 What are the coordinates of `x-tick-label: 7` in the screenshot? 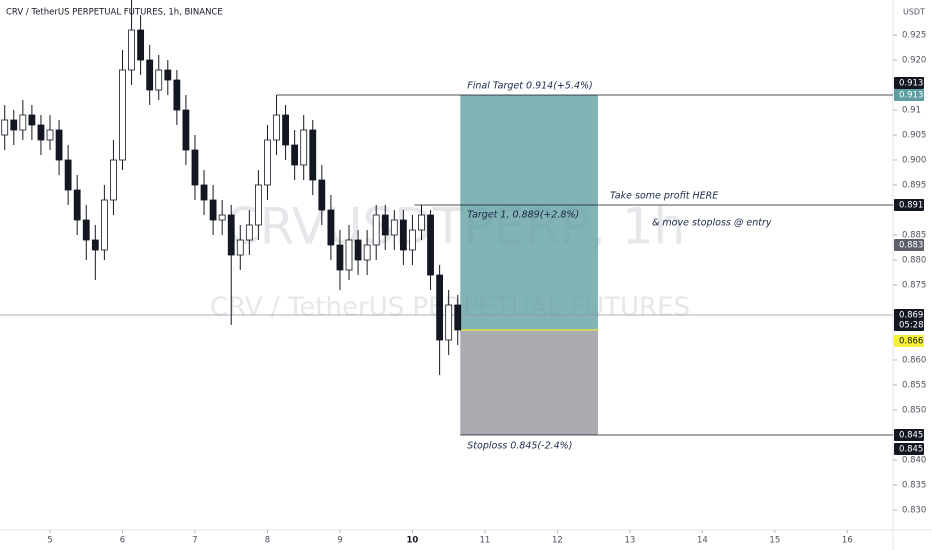 It's located at (194, 541).